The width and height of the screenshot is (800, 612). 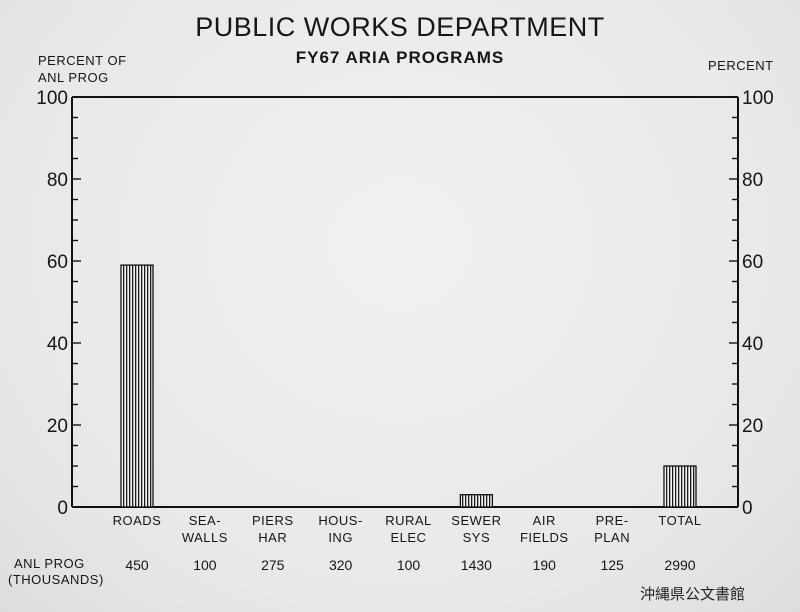 I want to click on x-tick-label: SEWER, so click(x=476, y=520).